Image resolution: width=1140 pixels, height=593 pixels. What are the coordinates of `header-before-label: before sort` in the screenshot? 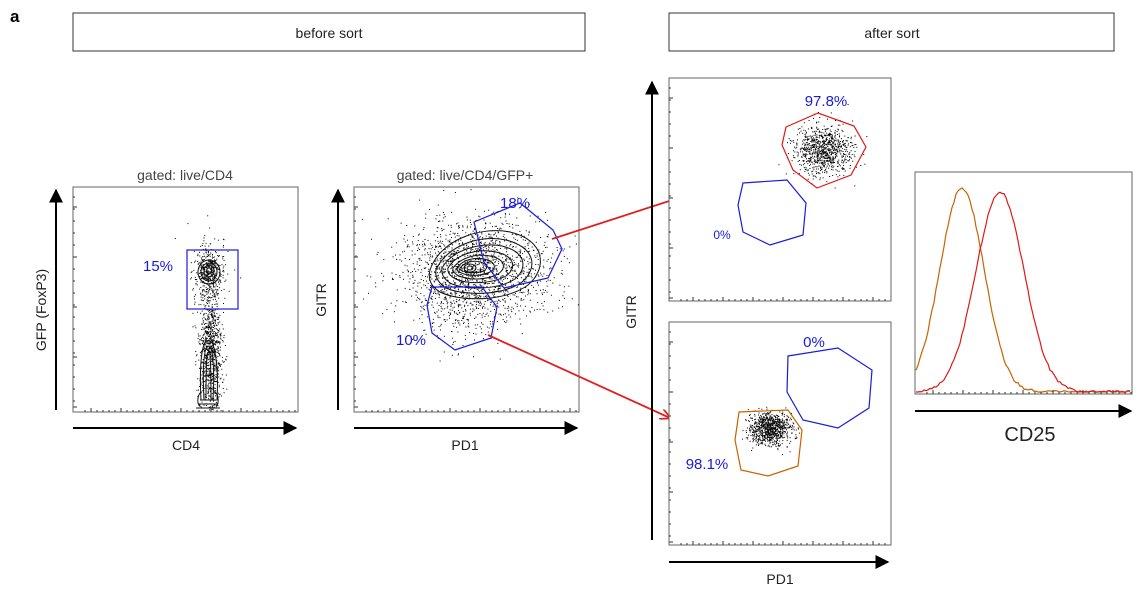 It's located at (329, 33).